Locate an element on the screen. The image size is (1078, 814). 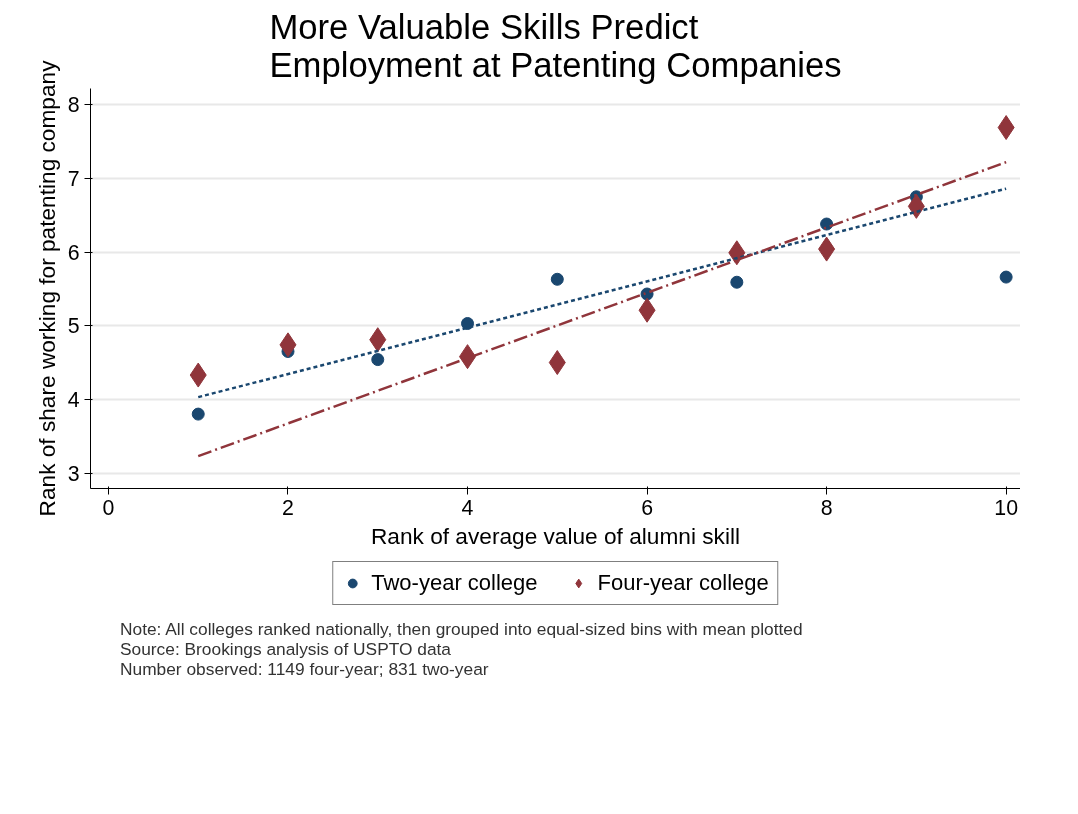
text: Number observed: 1149 four-year; 831 two-year is located at coordinates (304, 668).